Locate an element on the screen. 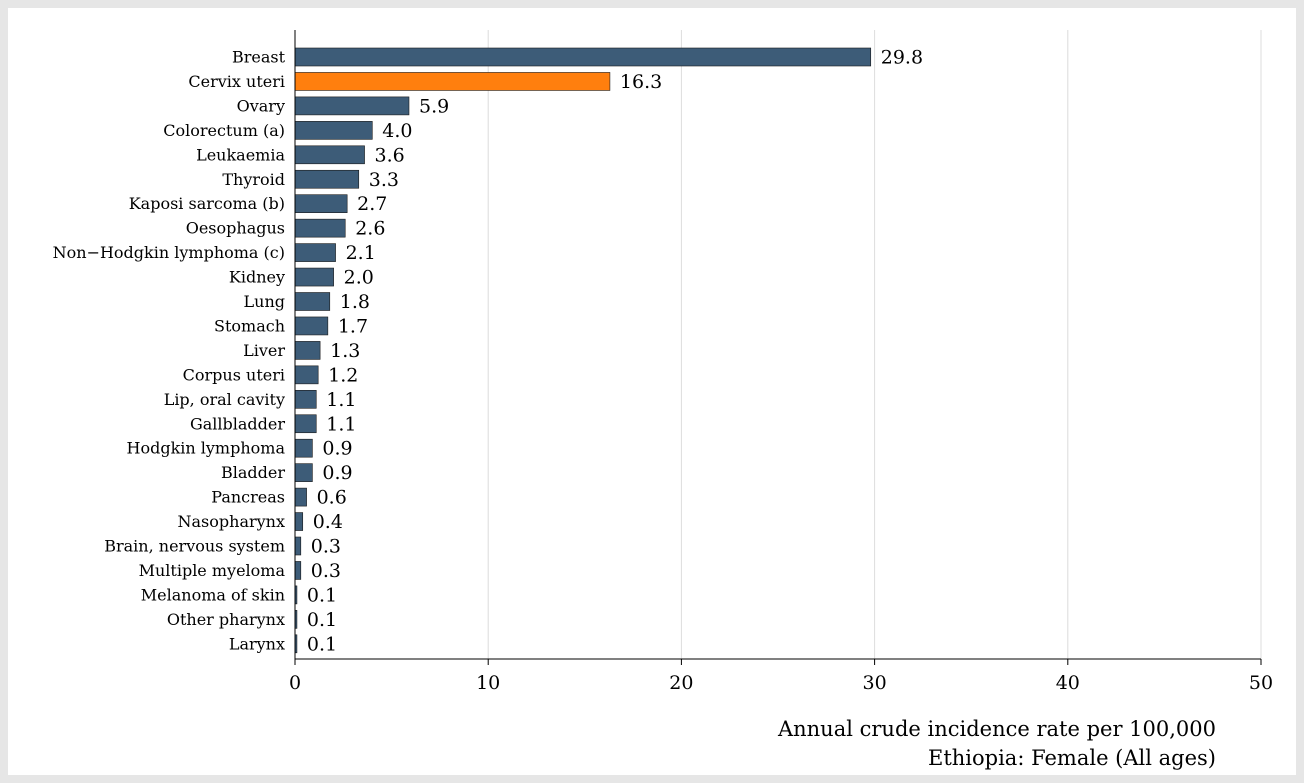  value-label: 3.3 is located at coordinates (384, 180).